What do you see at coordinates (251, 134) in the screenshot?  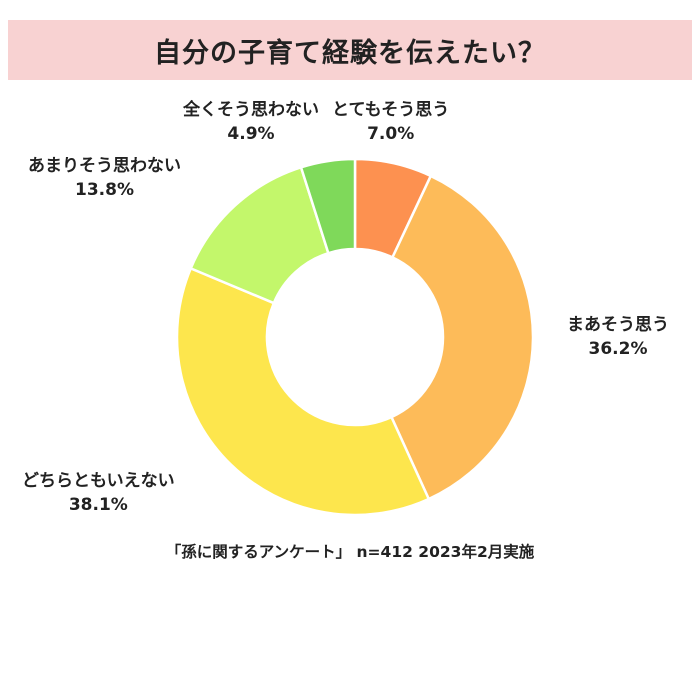 I see `label-mattaku-value: 4.9%` at bounding box center [251, 134].